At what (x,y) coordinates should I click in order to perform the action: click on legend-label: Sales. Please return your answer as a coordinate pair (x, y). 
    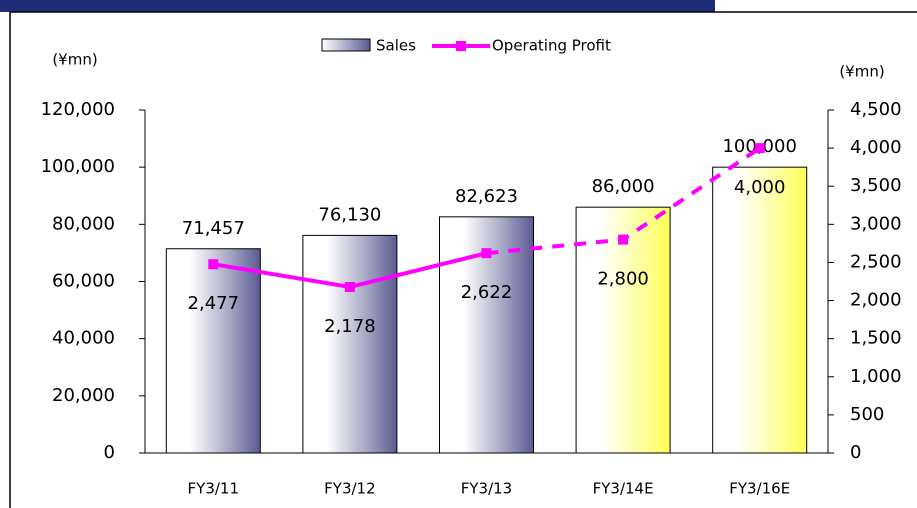
    Looking at the image, I should click on (396, 46).